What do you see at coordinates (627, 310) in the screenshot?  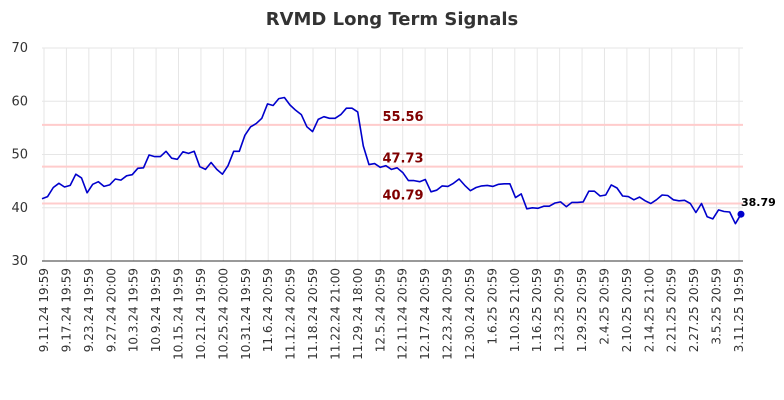 I see `x-tick-label: 2.10.25 20:59` at bounding box center [627, 310].